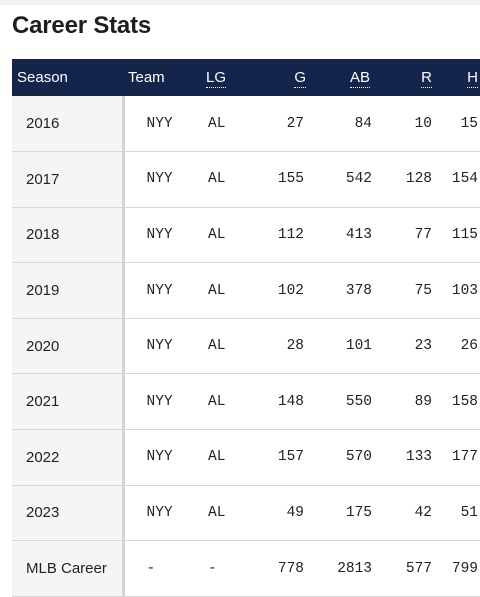 This screenshot has height=597, width=480. What do you see at coordinates (280, 346) in the screenshot?
I see `games-cell: 28` at bounding box center [280, 346].